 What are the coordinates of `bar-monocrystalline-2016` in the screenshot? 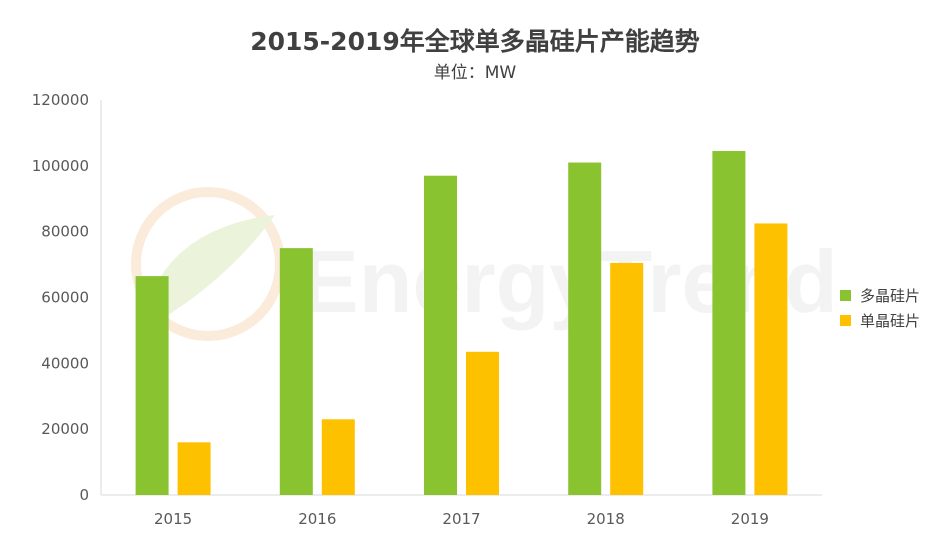 It's located at (338, 457).